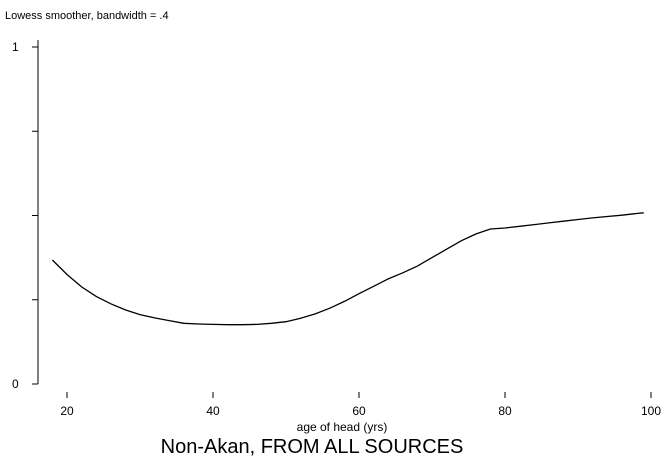 The height and width of the screenshot is (464, 668). I want to click on y-tick-label: 0, so click(15, 384).